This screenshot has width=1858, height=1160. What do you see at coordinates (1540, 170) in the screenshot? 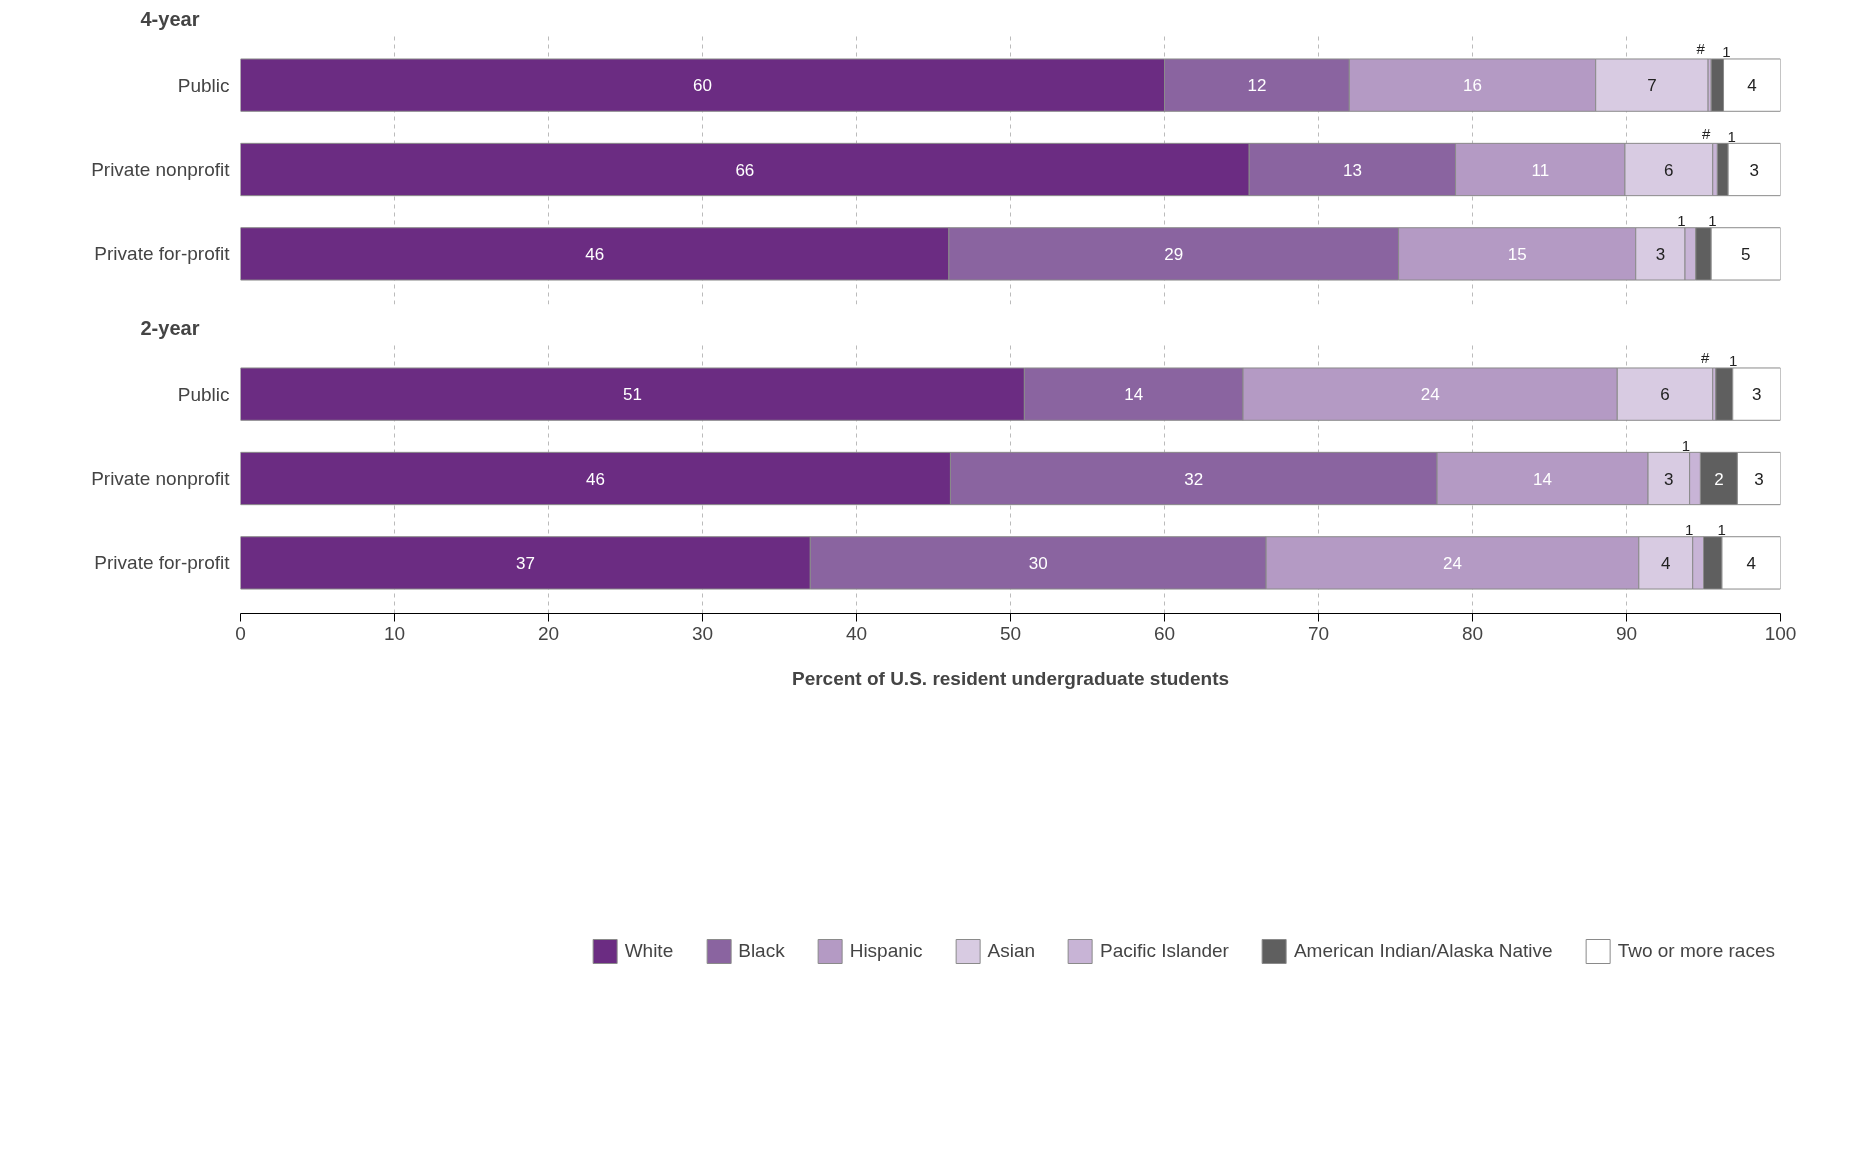
I see `data-label: 11` at bounding box center [1540, 170].